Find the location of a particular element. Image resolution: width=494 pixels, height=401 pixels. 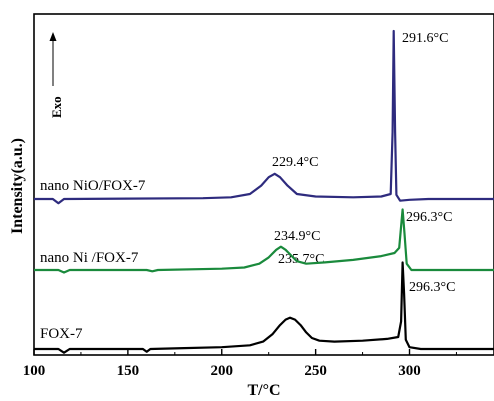

x-tick-label: 200 is located at coordinates (222, 371).